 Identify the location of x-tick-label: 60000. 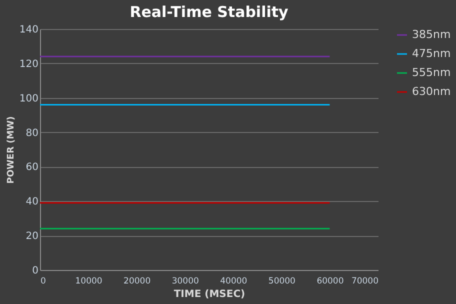
(330, 281).